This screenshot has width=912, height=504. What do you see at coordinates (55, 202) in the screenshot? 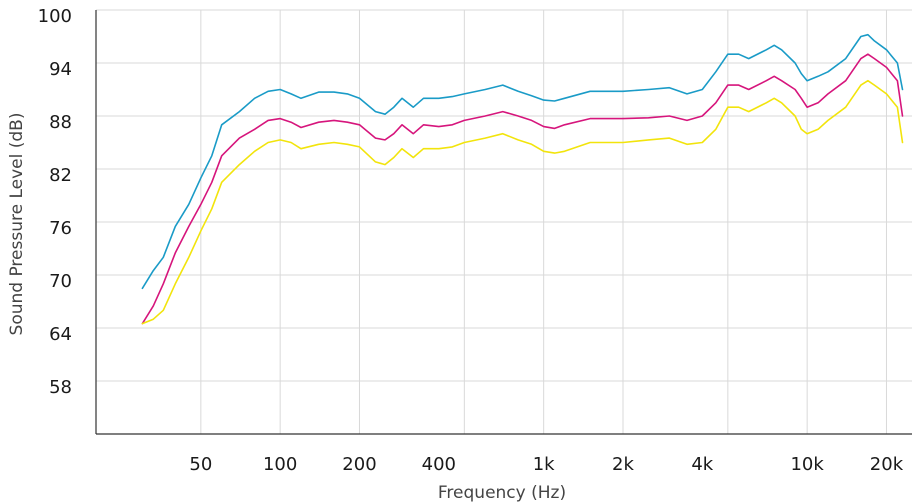
I see `y-tick-labels: 100 94 88 82 76 70 64 58` at bounding box center [55, 202].